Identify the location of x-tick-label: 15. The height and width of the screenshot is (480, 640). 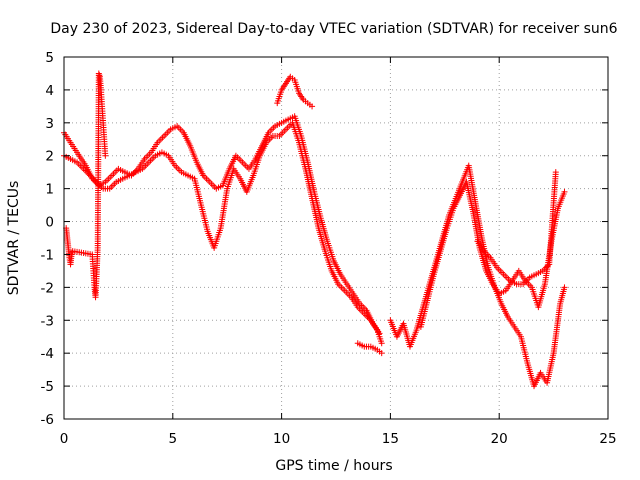
(390, 439).